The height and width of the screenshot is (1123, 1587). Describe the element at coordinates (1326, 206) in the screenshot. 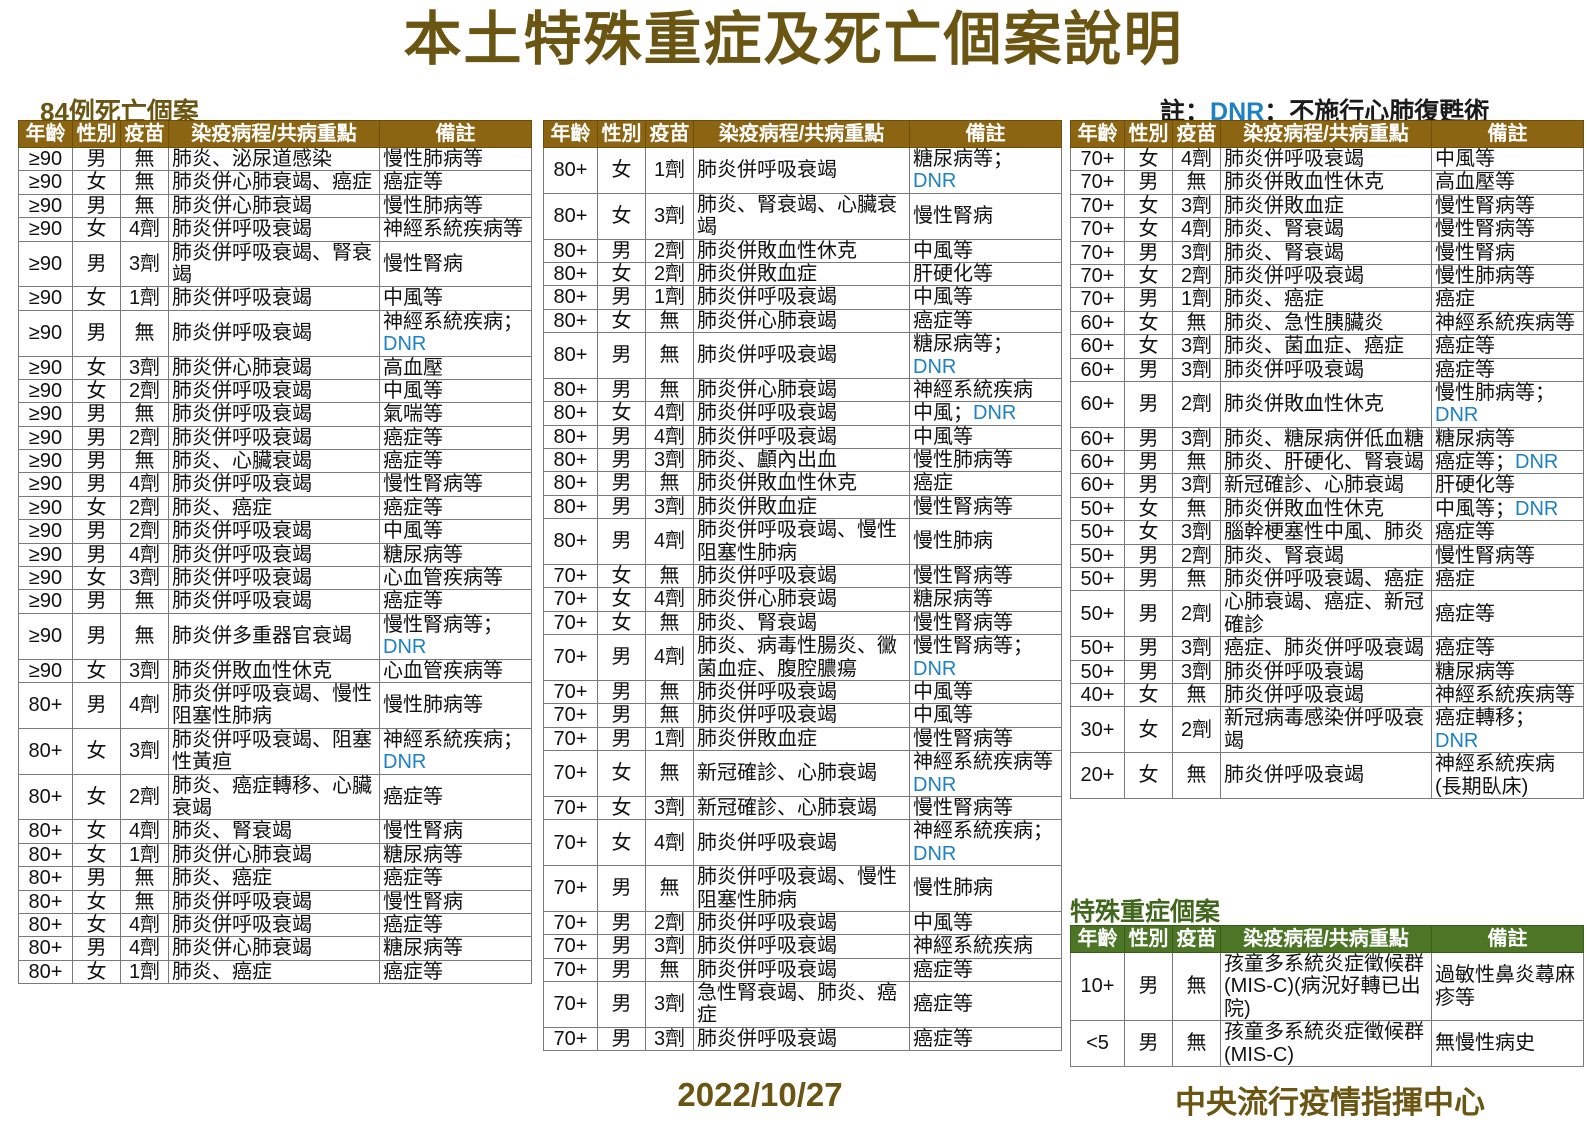

I see `cell-course: 肺炎併敗血症` at that location.